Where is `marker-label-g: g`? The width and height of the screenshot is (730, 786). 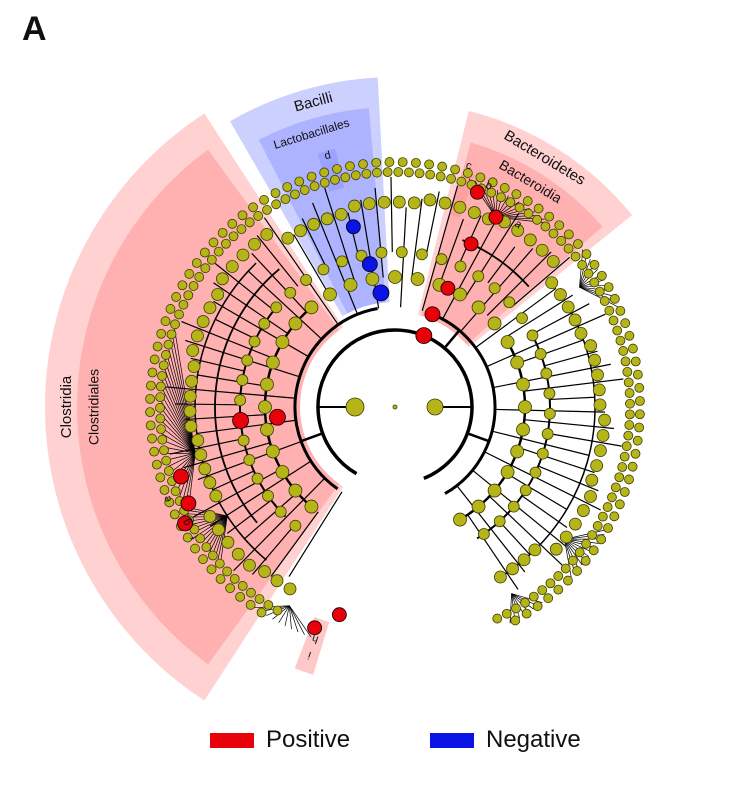 marker-label-g: g is located at coordinates (186, 522).